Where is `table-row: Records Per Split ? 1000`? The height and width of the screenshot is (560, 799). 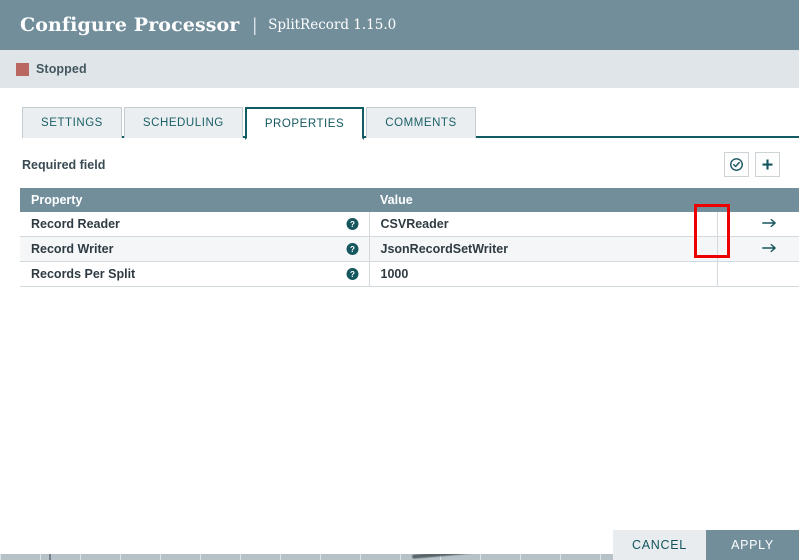 table-row: Records Per Split ? 1000 is located at coordinates (409, 274).